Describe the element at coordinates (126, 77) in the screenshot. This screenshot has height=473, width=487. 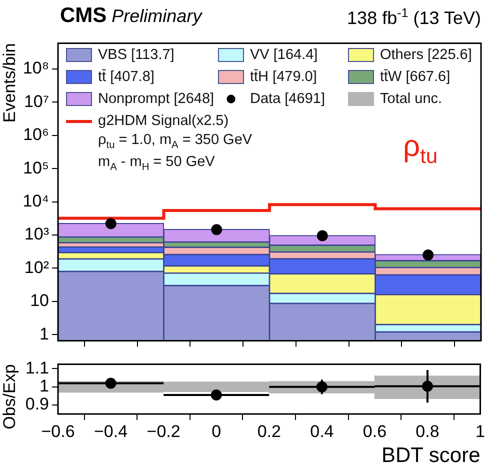
I see `legend-label: tt̄ [407.8]` at that location.